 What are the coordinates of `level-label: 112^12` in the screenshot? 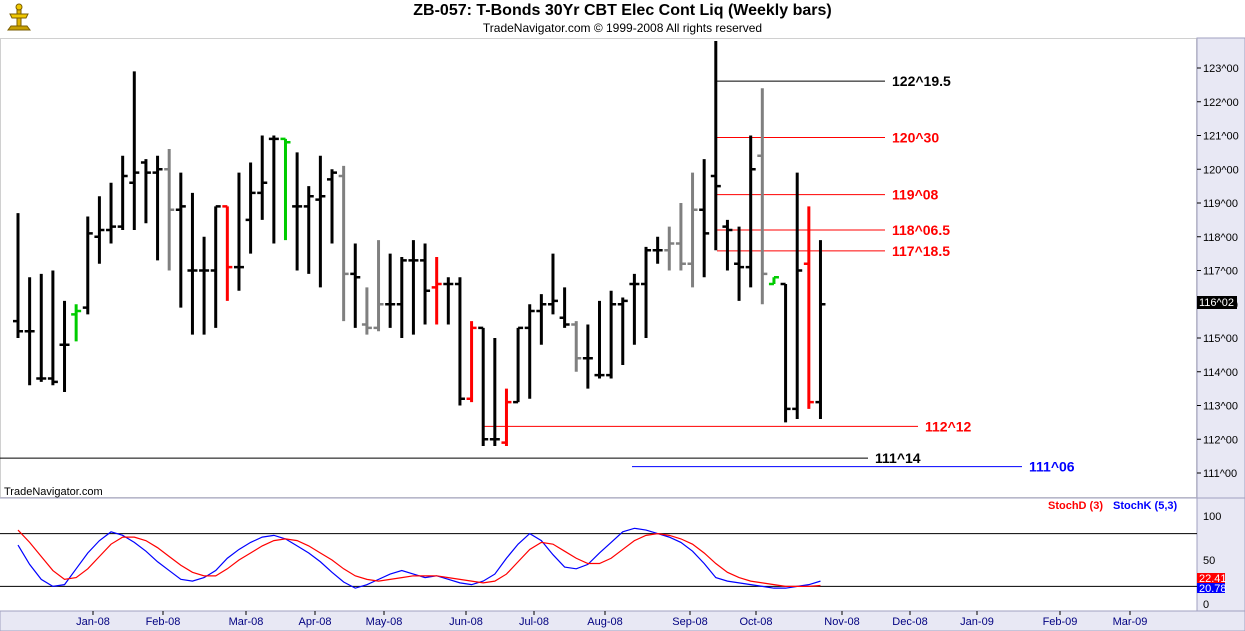 It's located at (948, 426).